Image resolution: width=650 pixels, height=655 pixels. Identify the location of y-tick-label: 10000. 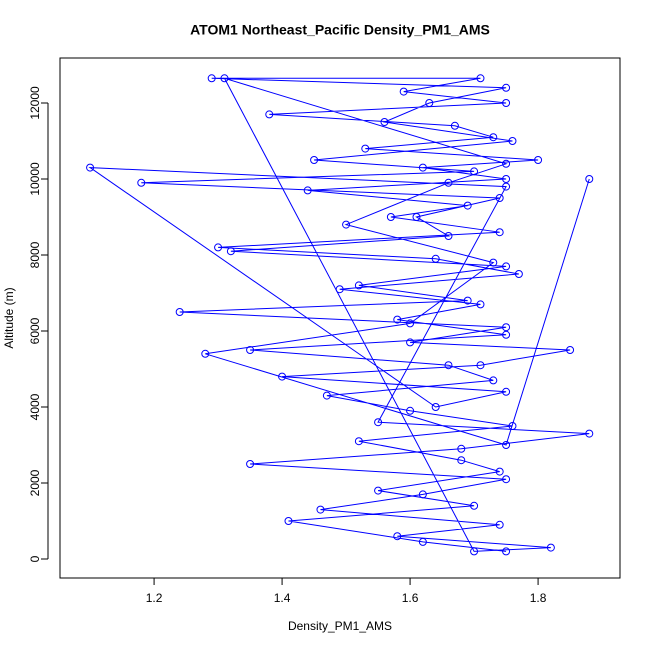
(35, 179).